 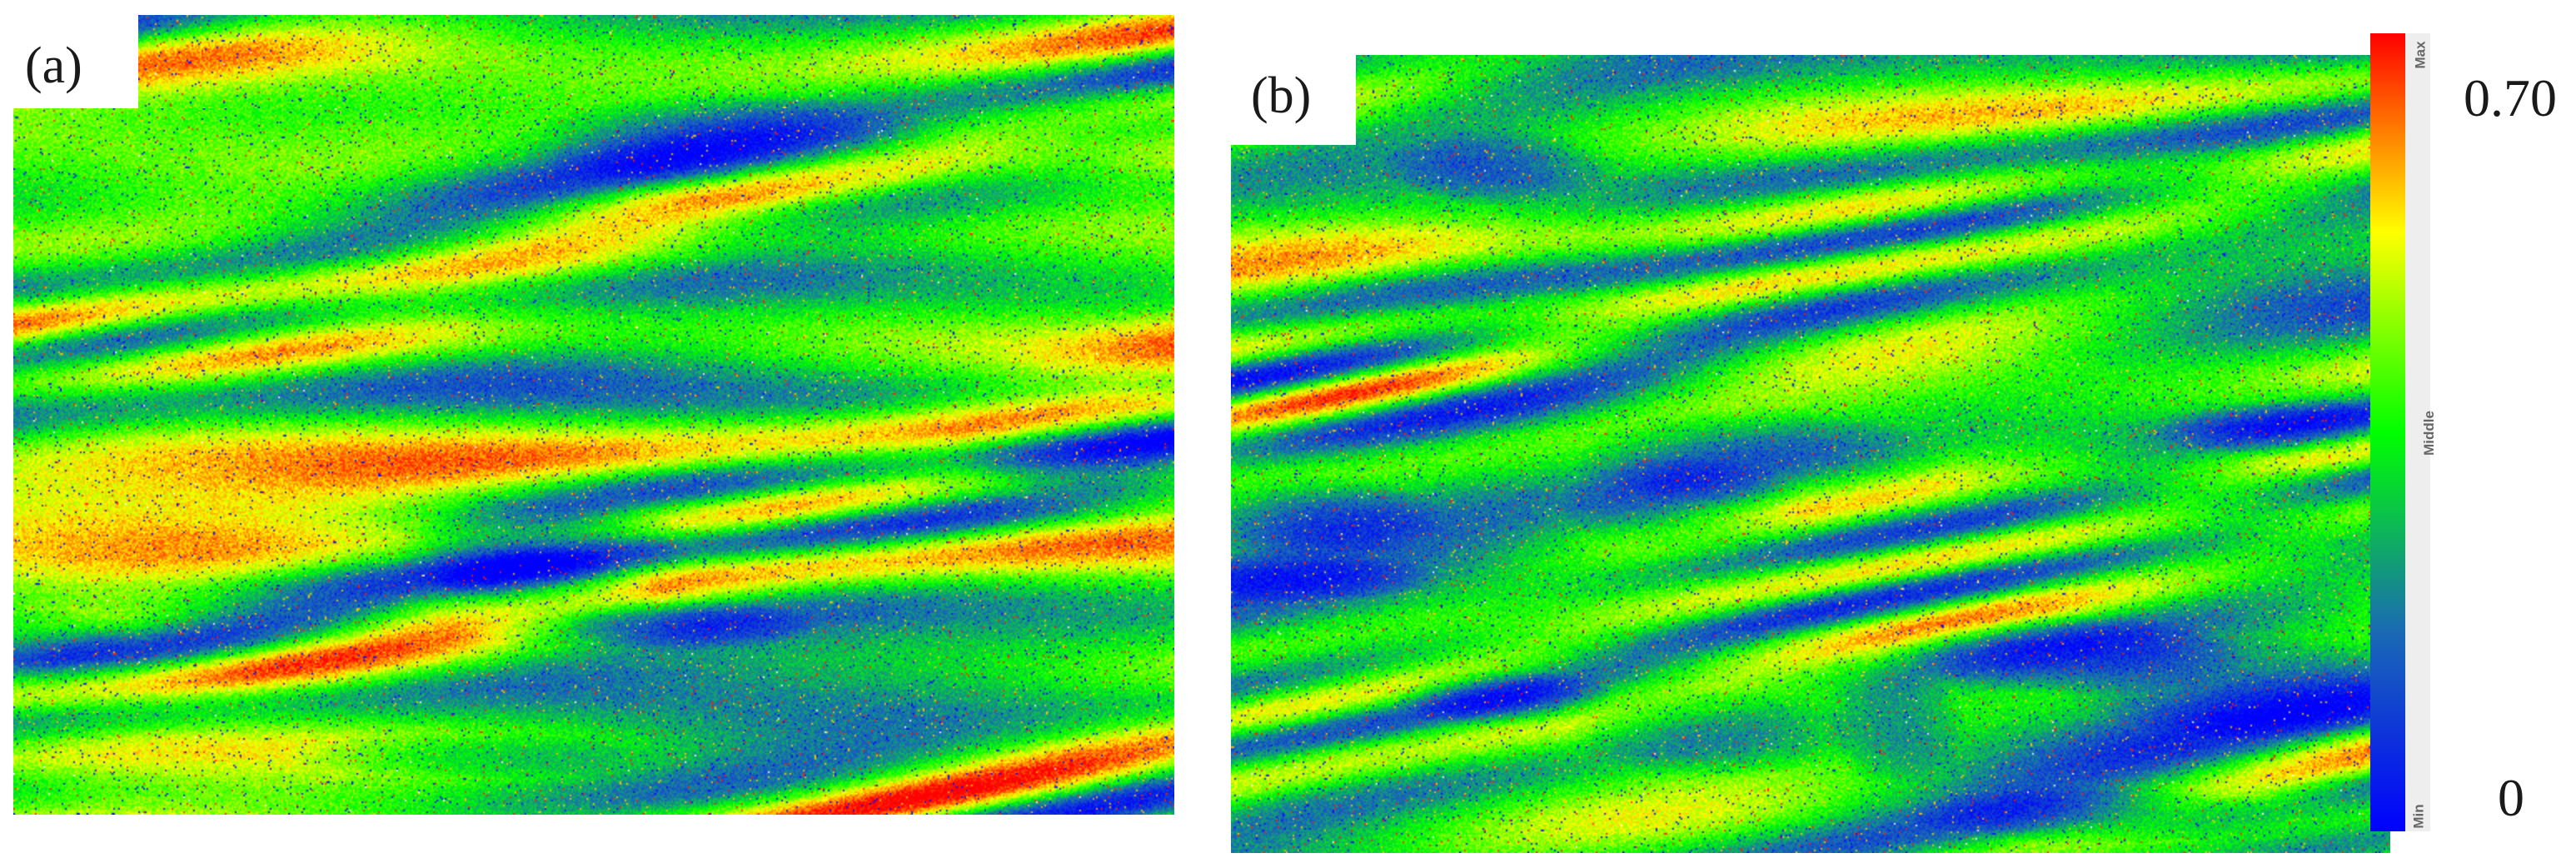 What do you see at coordinates (2418, 816) in the screenshot?
I see `colorbar-tick-min: Min` at bounding box center [2418, 816].